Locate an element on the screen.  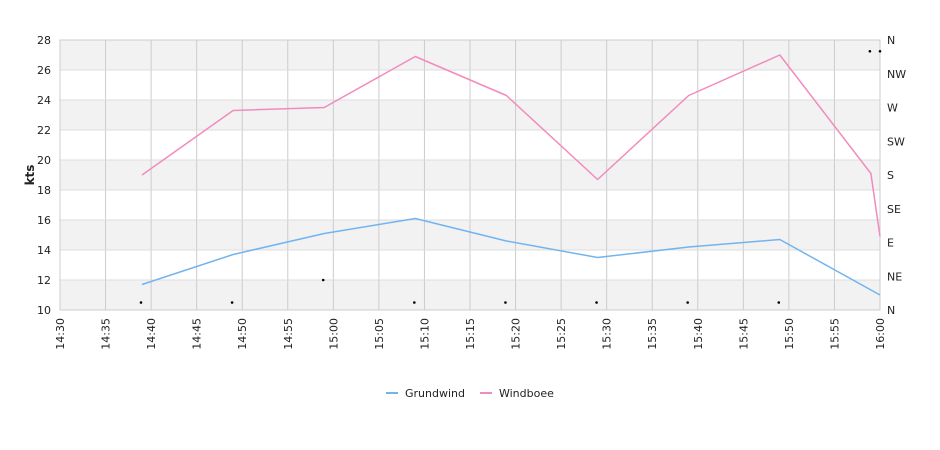
x-tick-label: 15:35 is located at coordinates (652, 334).